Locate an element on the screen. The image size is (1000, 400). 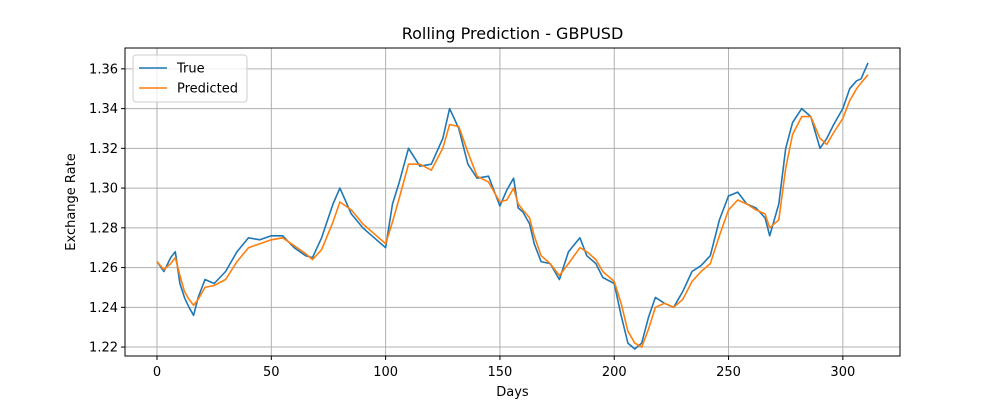
legend-label-true: True is located at coordinates (190, 69).